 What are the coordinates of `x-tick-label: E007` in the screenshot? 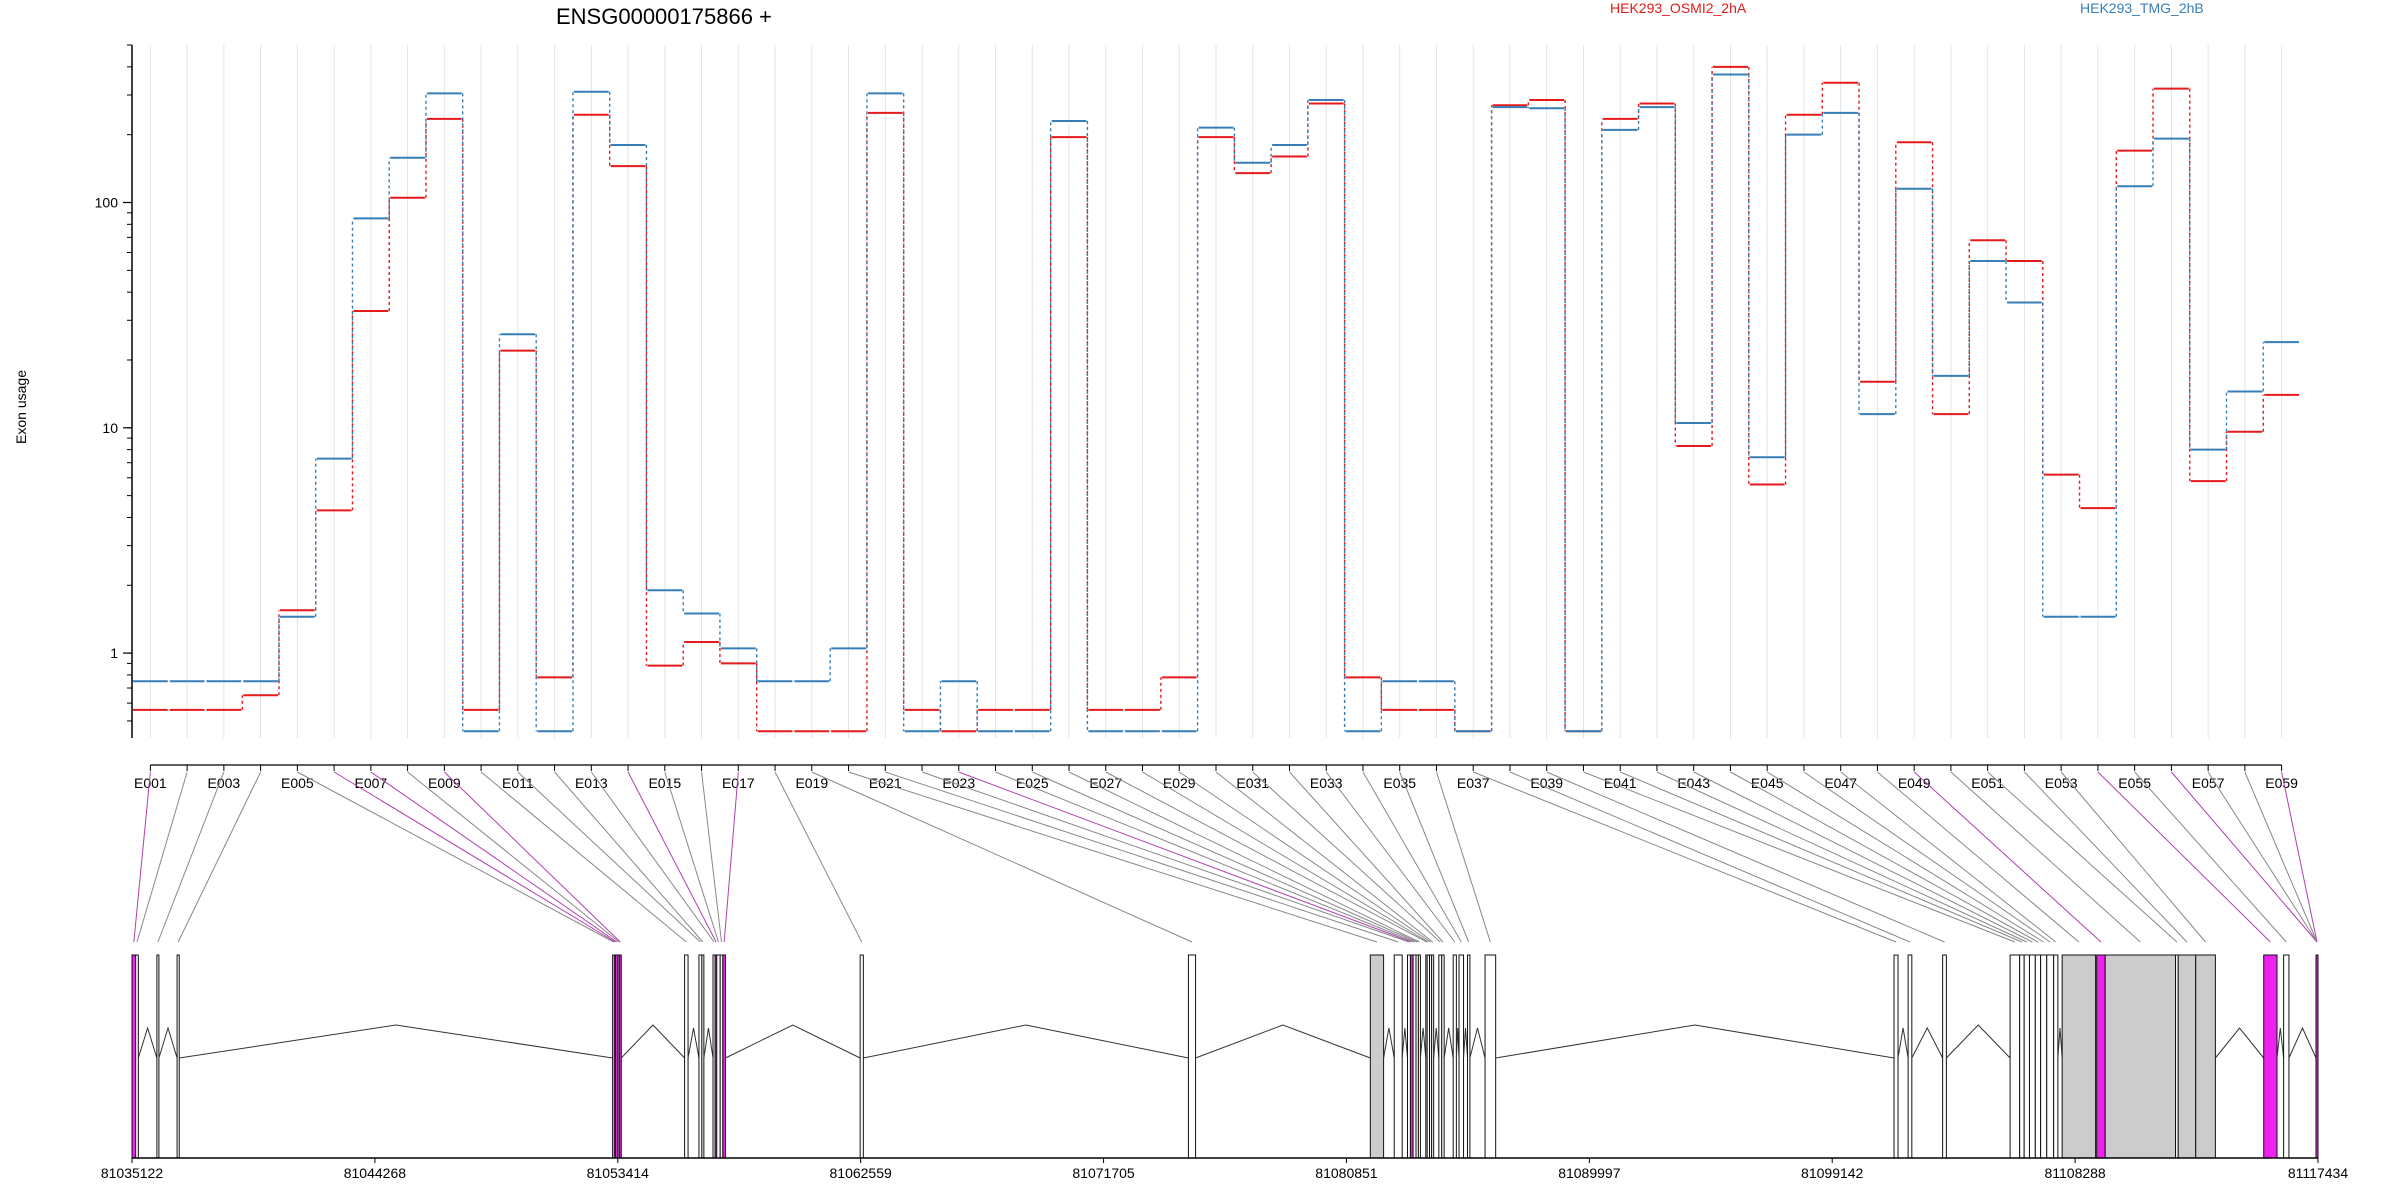 It's located at (370, 783).